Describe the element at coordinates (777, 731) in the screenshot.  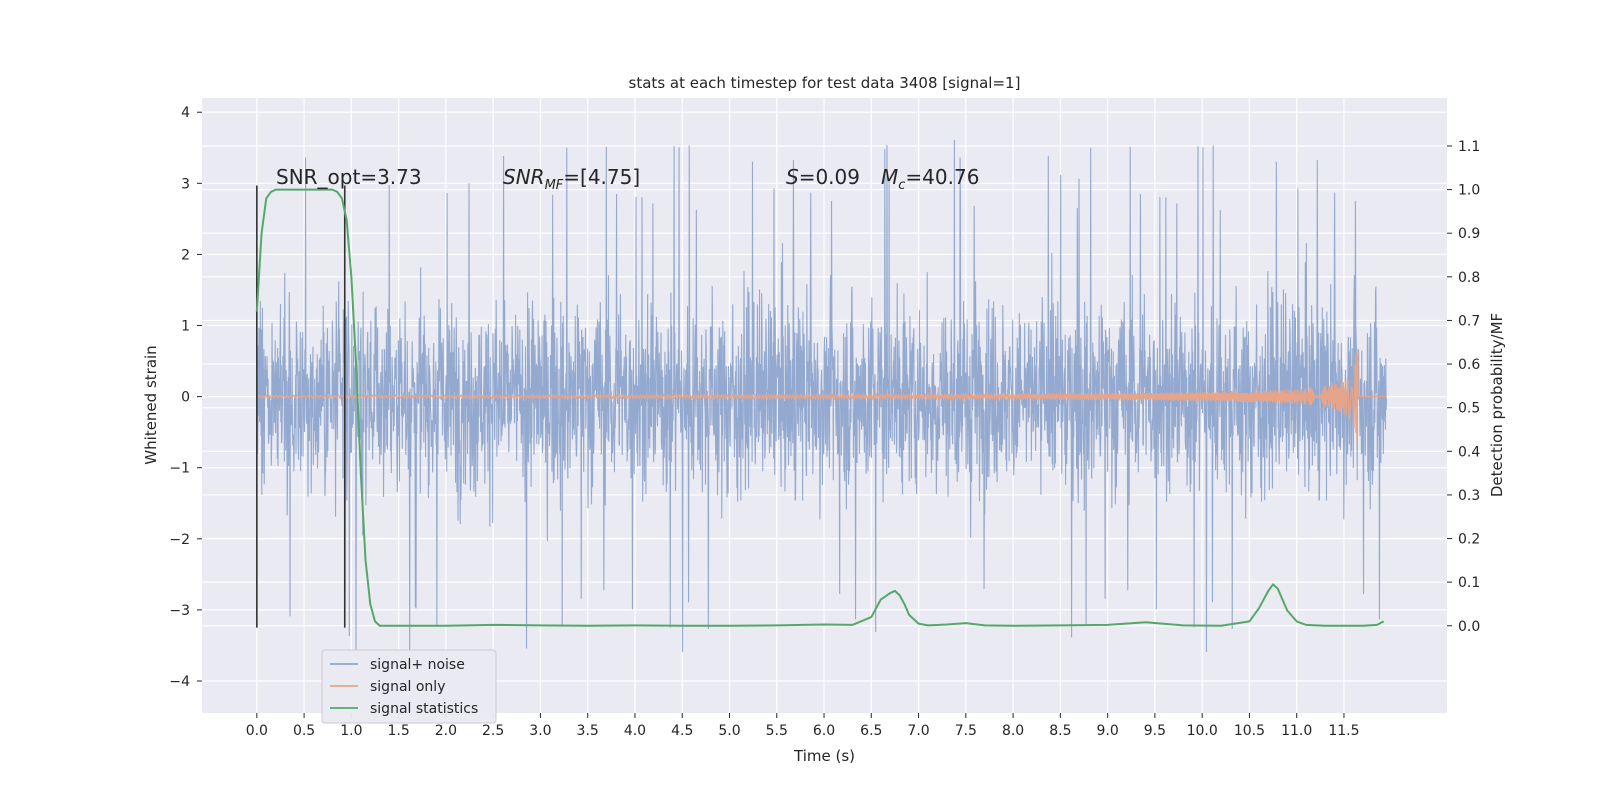
I see `x-tick-label-11: 5.5` at that location.